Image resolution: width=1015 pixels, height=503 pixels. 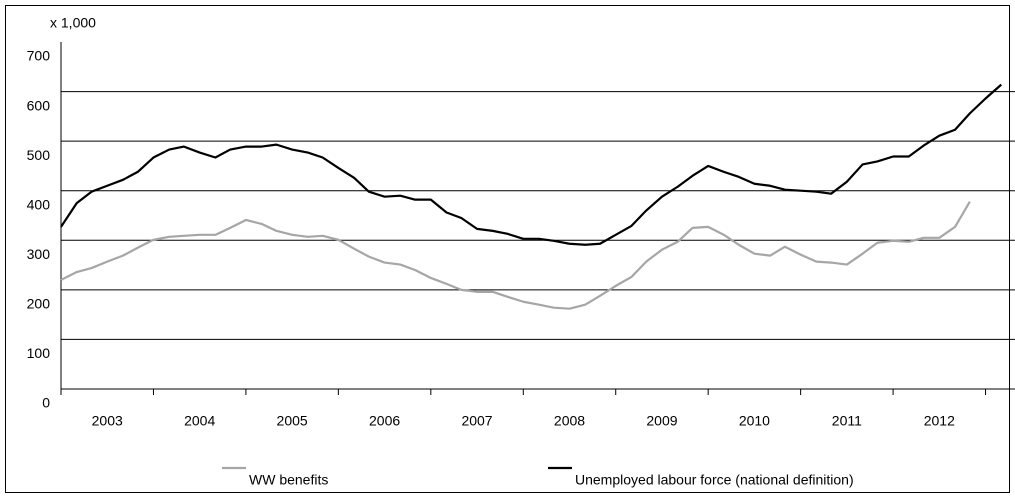 I want to click on x-tick-label: 2007, so click(x=476, y=421).